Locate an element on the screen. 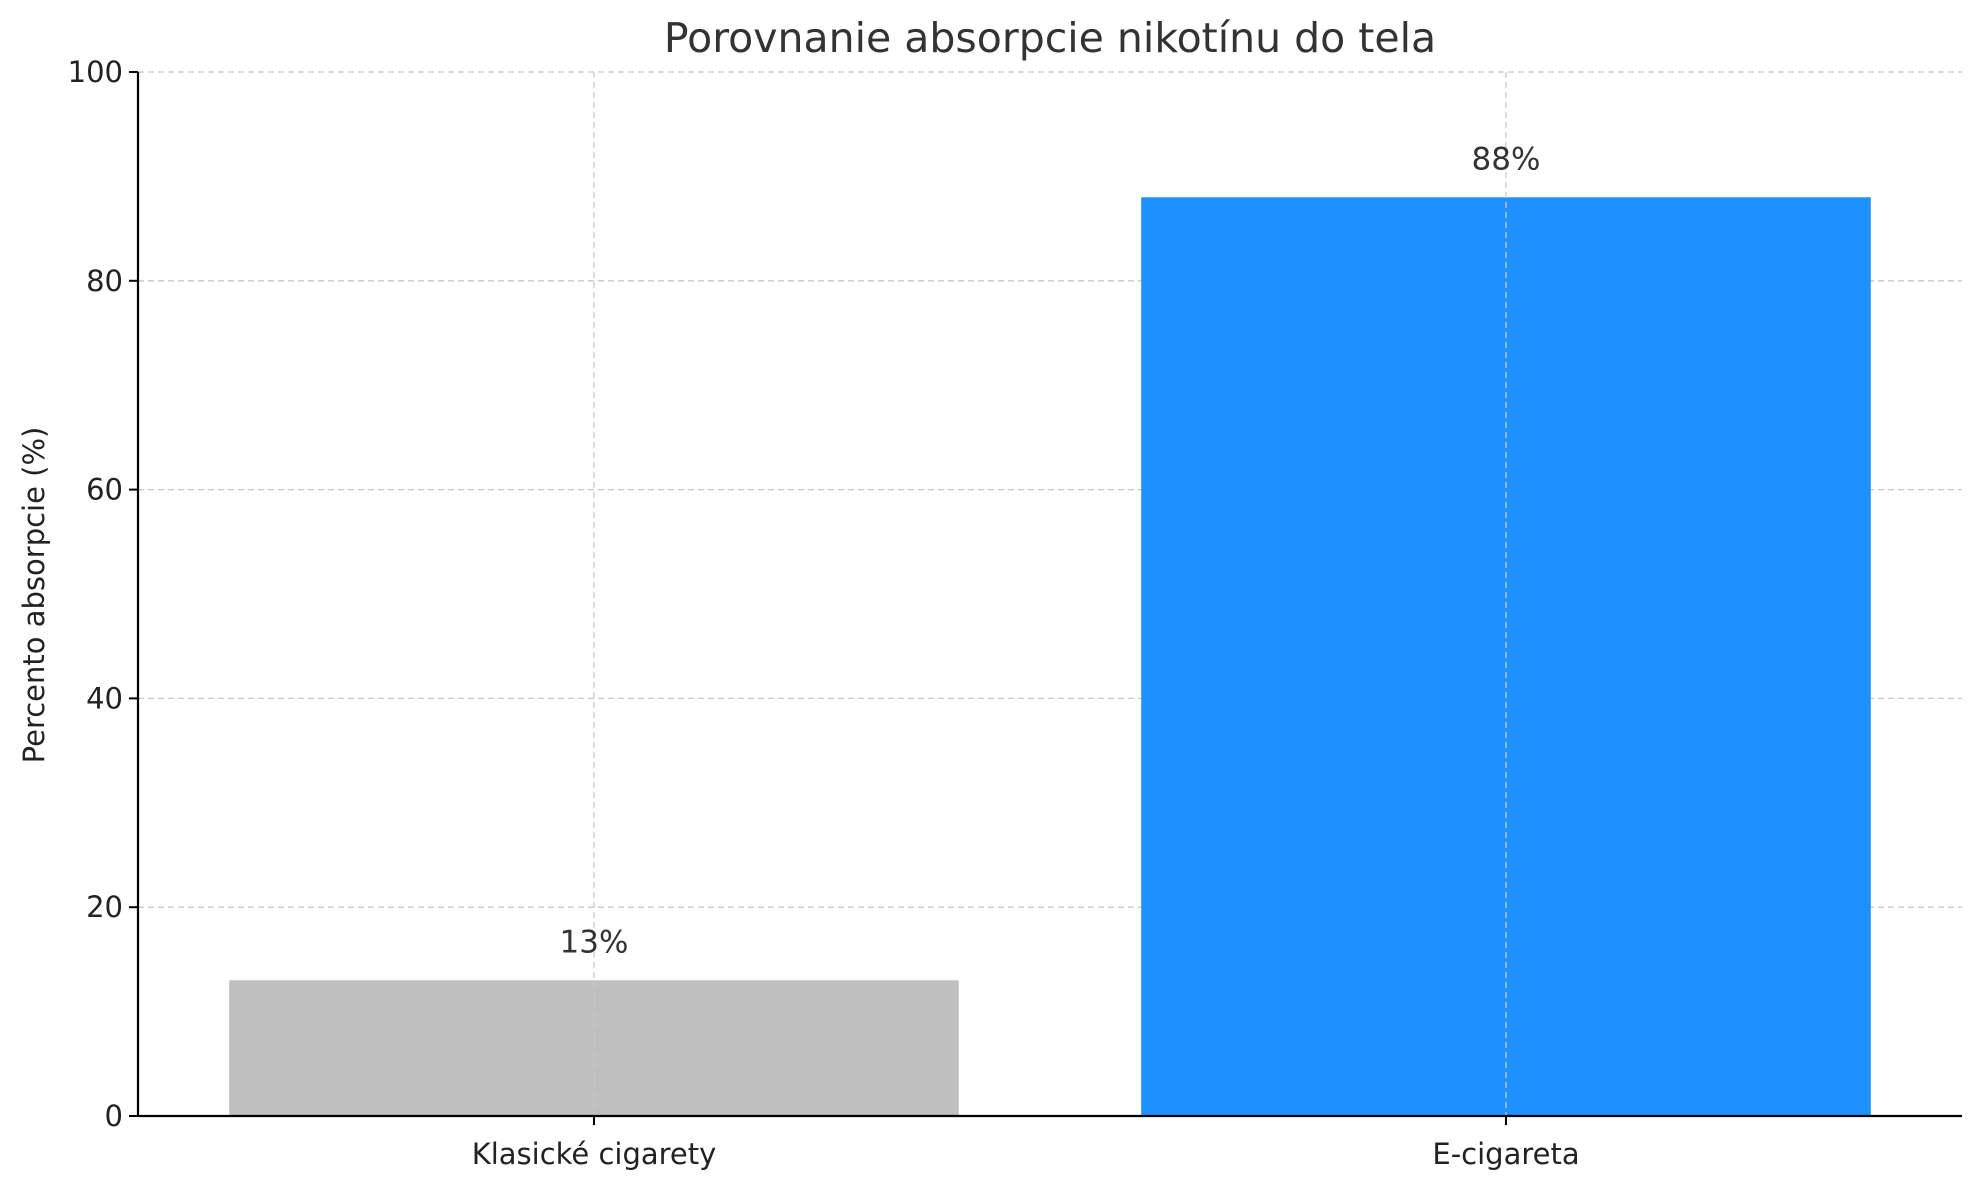 This screenshot has height=1180, width=1979. y-tick-label: 40 is located at coordinates (104, 698).